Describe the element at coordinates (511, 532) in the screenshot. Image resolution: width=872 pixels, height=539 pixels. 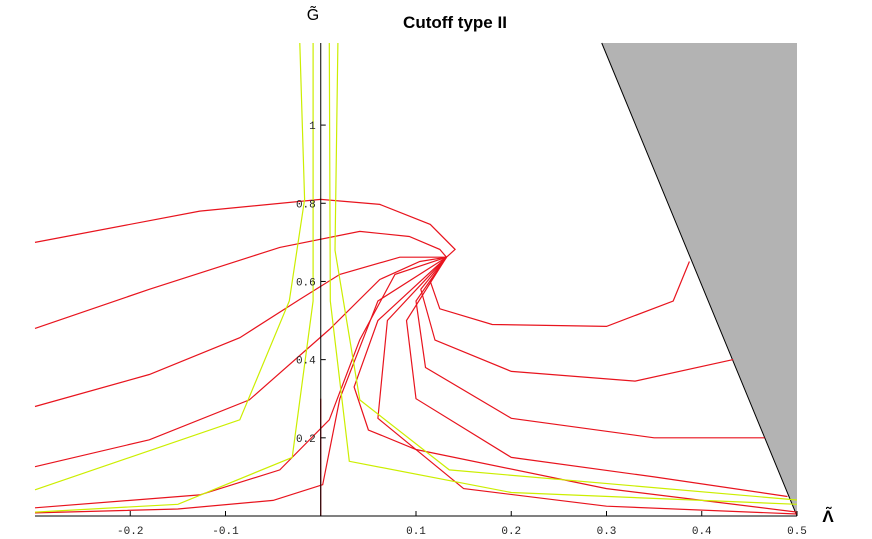
I see `x-tick-label: 0.2` at that location.